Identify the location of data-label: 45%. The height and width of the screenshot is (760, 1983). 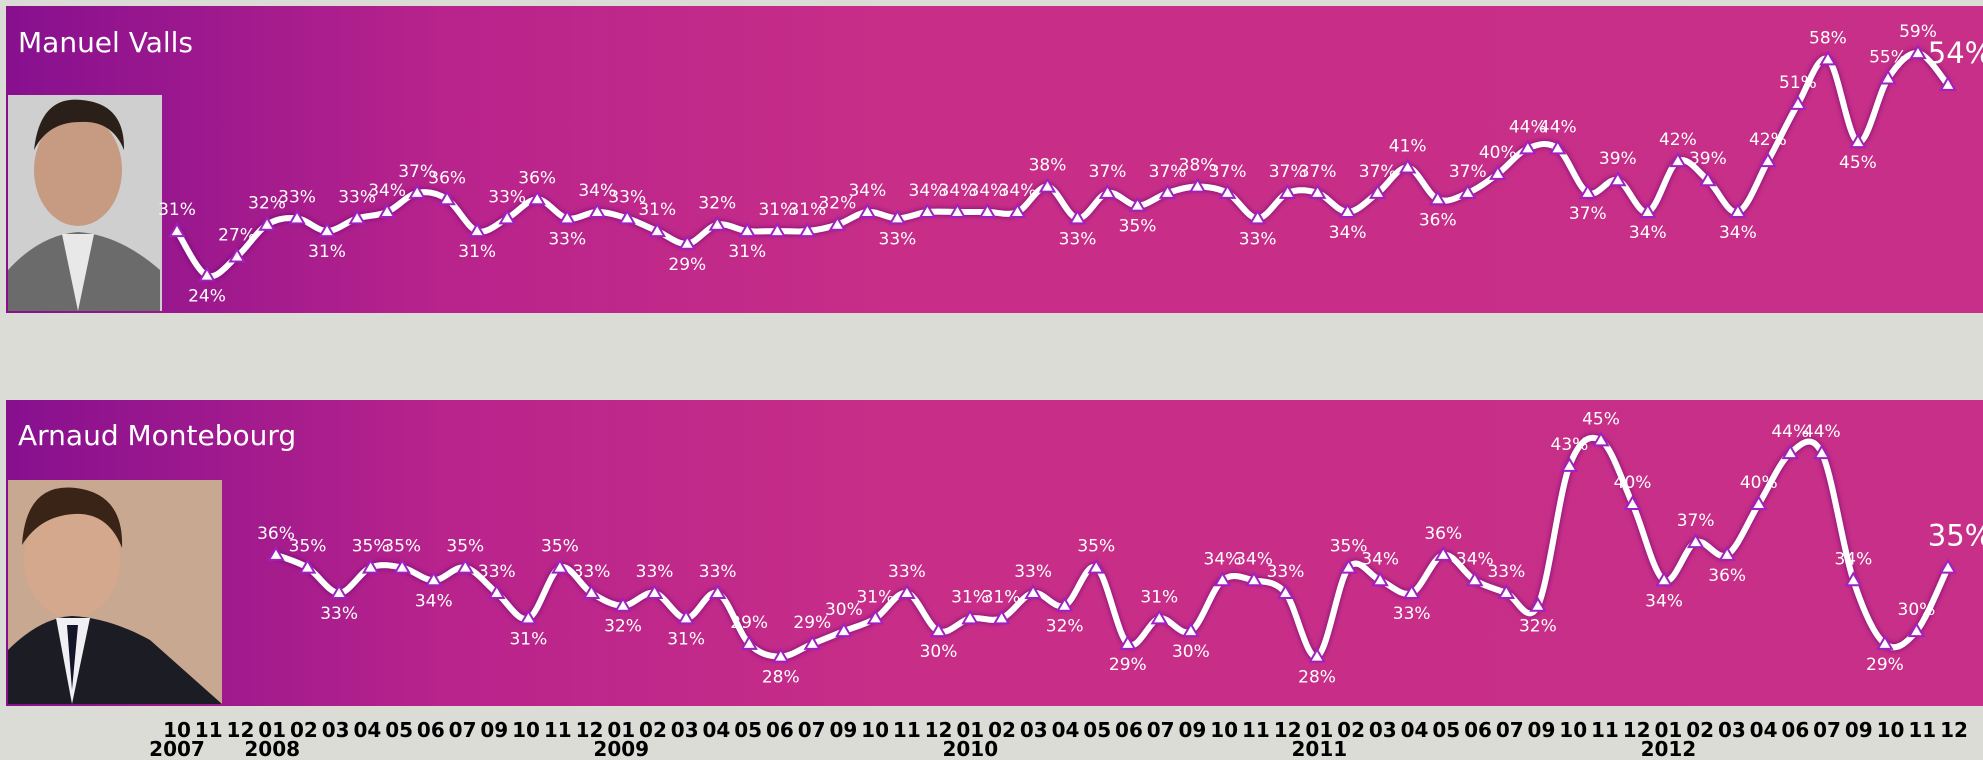
(1601, 419).